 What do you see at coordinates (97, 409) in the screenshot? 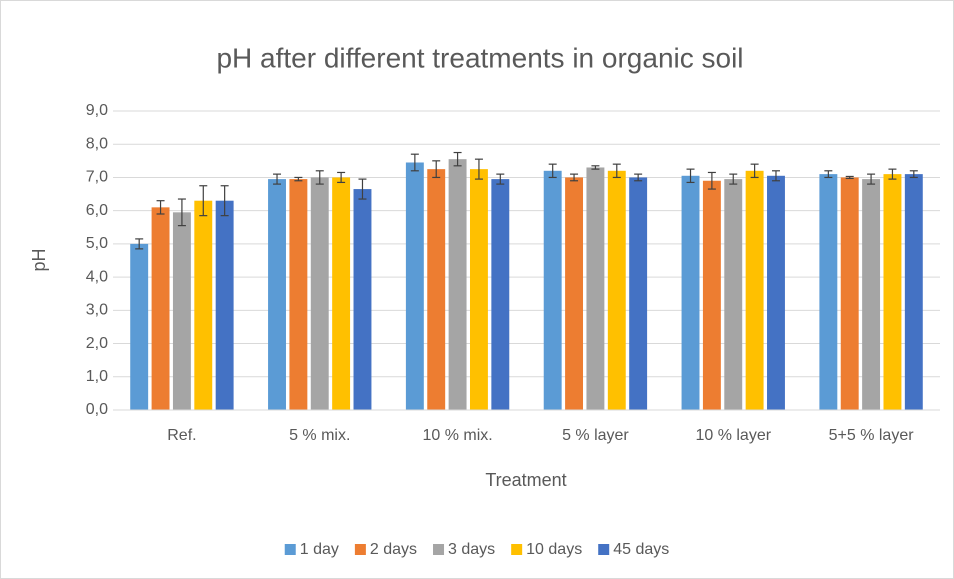
I see `y-tick-label: 0,0` at bounding box center [97, 409].